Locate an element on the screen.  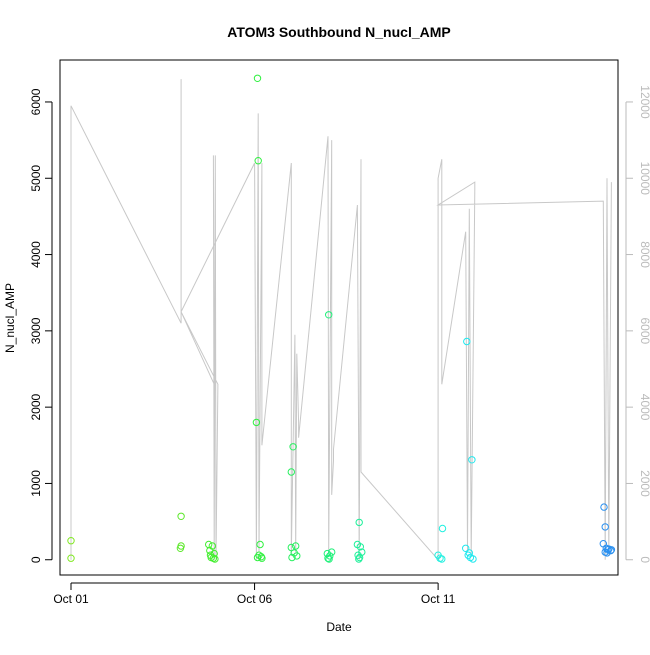
y2-tick-label: 10000 is located at coordinates (644, 179).